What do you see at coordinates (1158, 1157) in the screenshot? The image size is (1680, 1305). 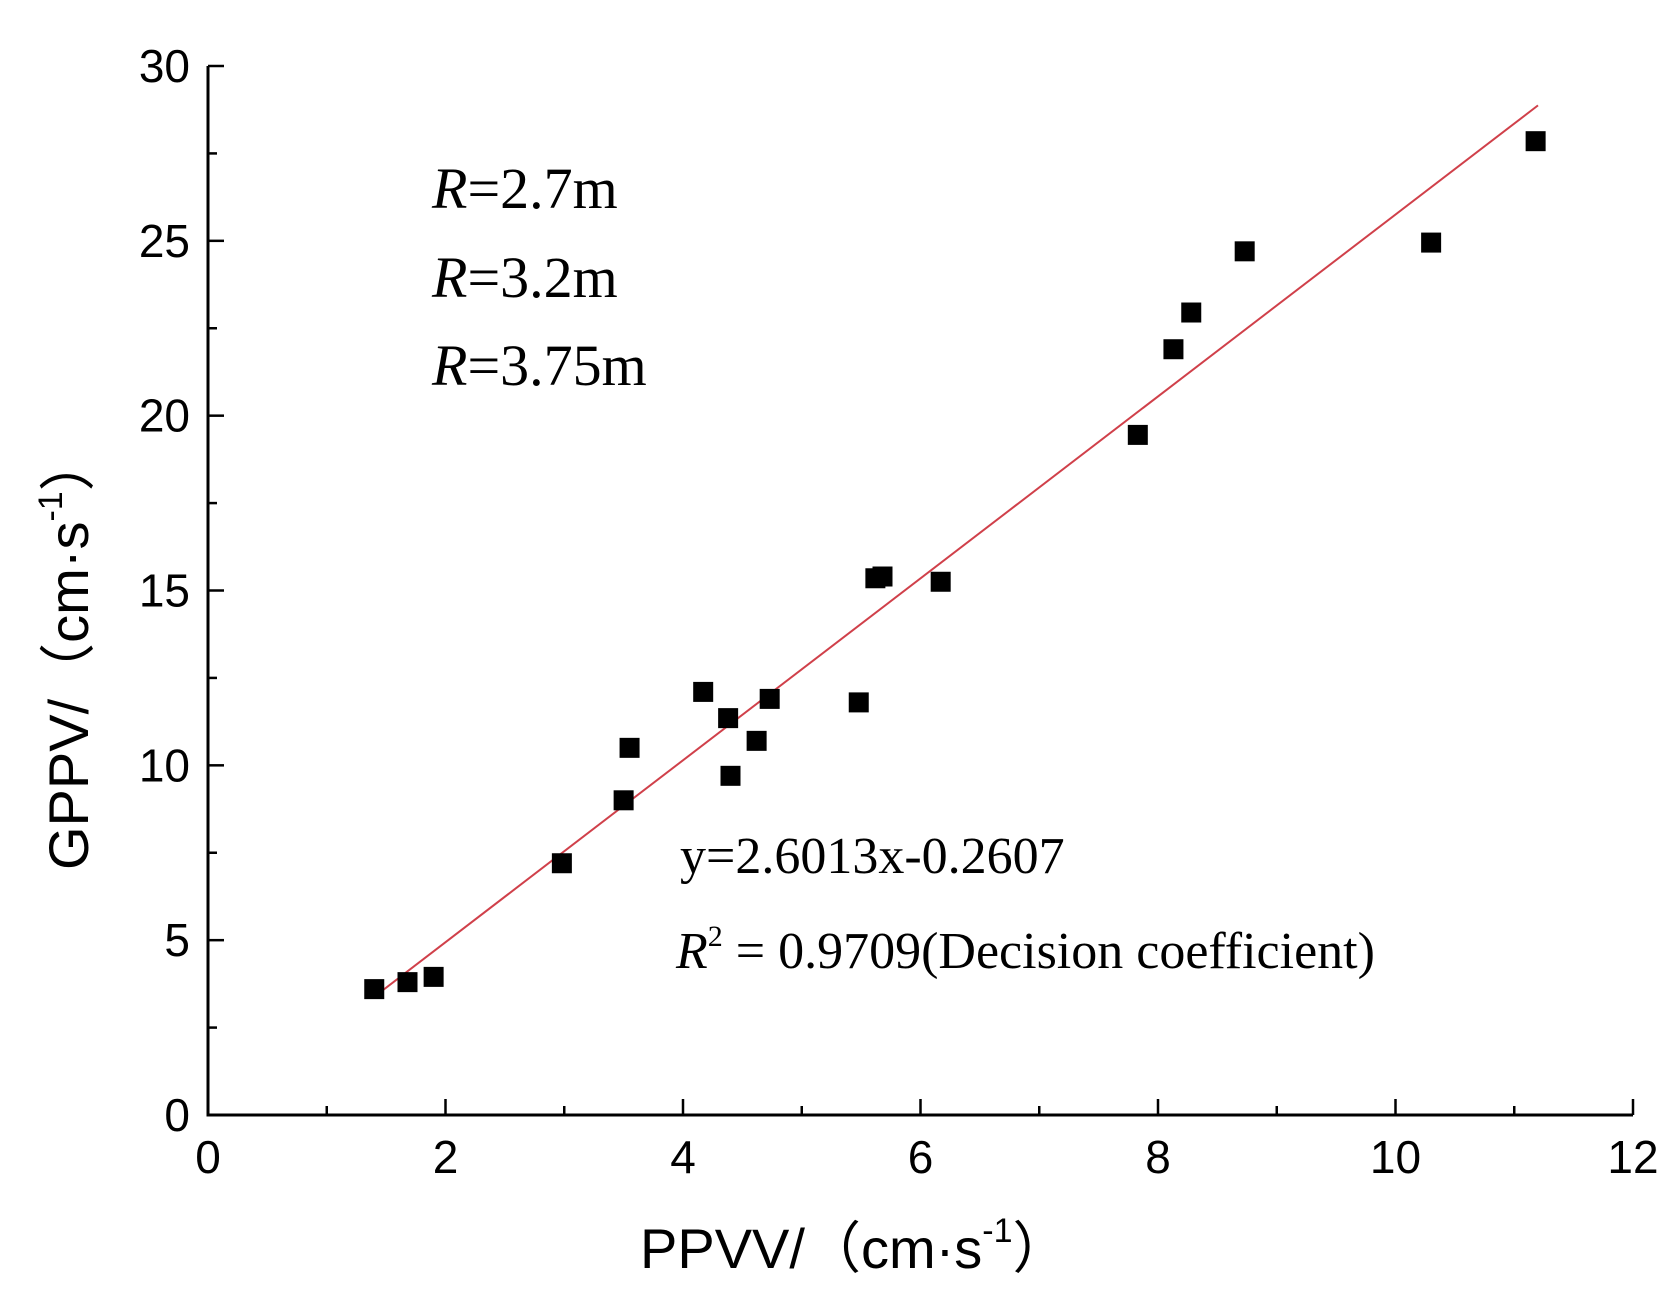 I see `x-tick-label: 8` at bounding box center [1158, 1157].